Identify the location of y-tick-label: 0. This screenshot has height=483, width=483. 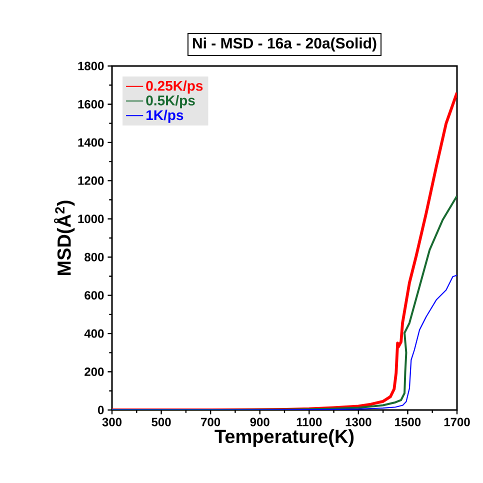
(101, 410).